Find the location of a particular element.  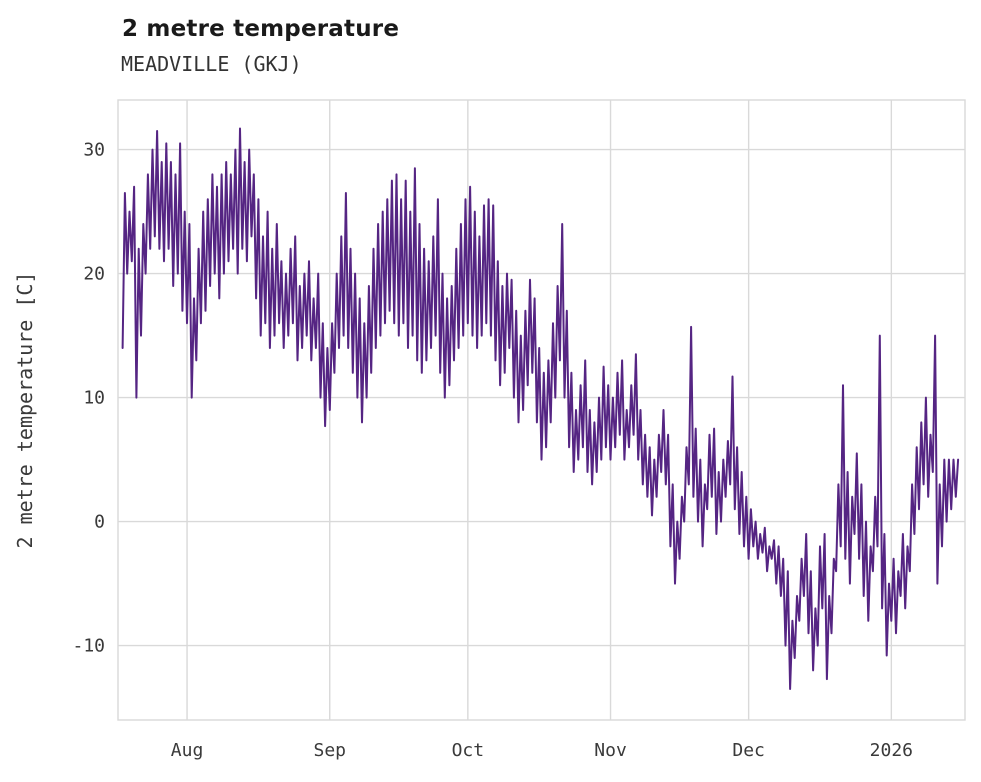

y-tick-label: 20 is located at coordinates (94, 274).